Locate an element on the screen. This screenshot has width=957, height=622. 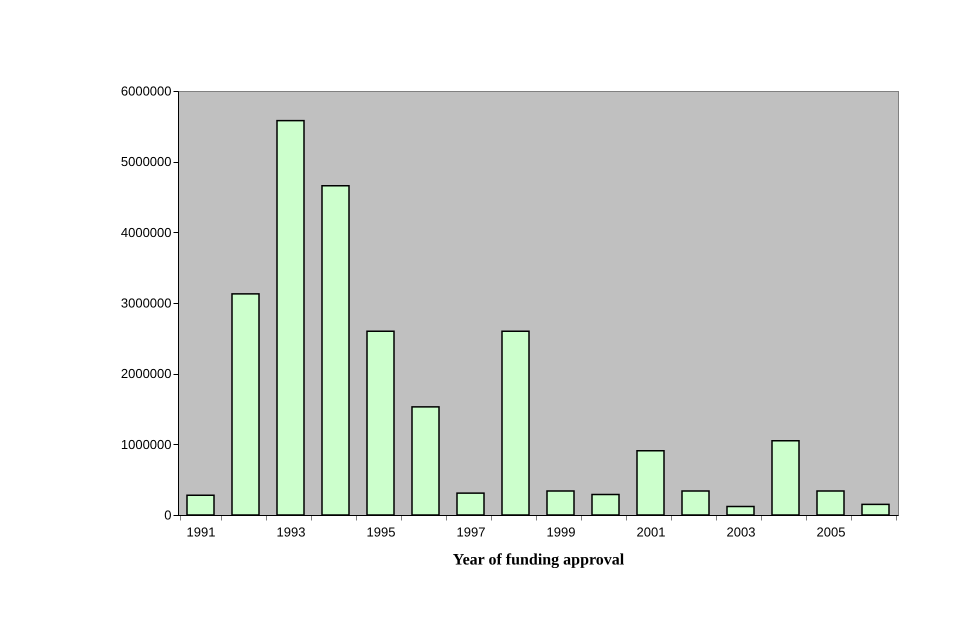
y-tick-label: 6000000 is located at coordinates (146, 91).